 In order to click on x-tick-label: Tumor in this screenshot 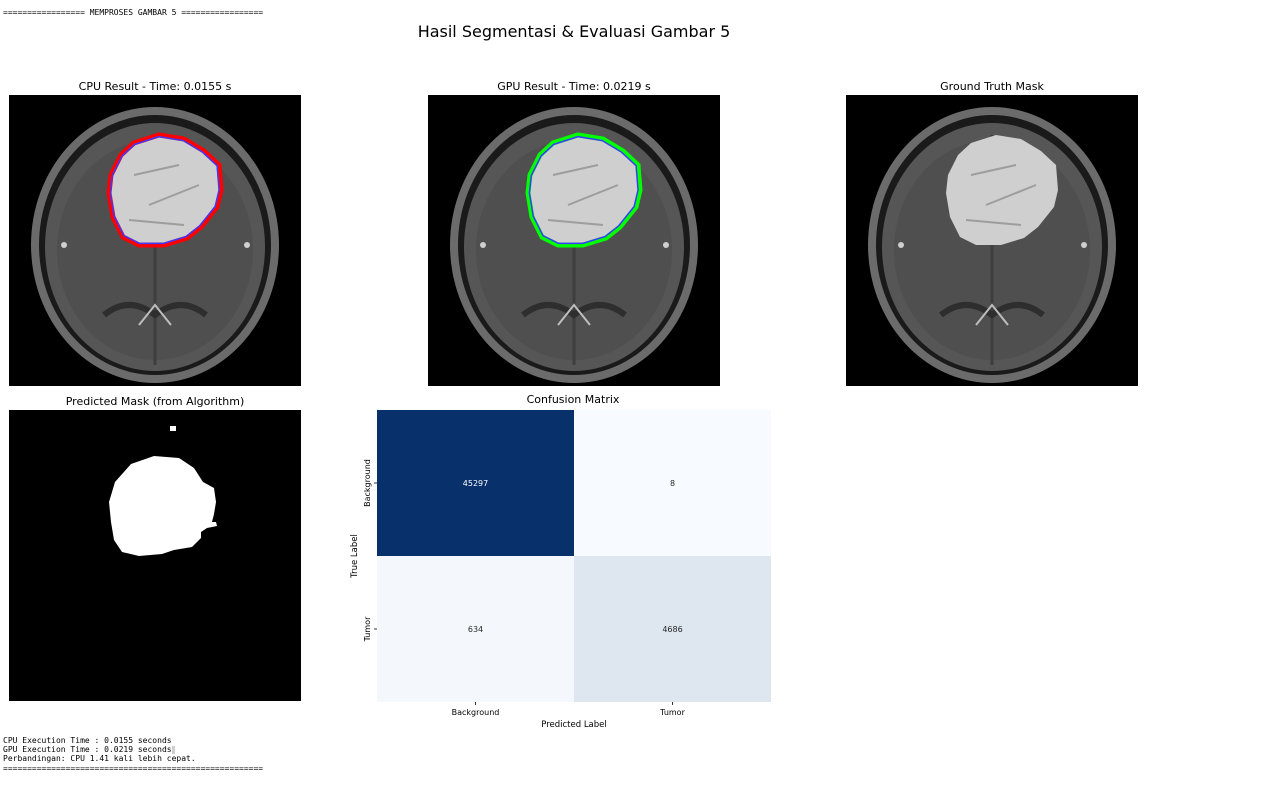, I will do `click(672, 712)`.